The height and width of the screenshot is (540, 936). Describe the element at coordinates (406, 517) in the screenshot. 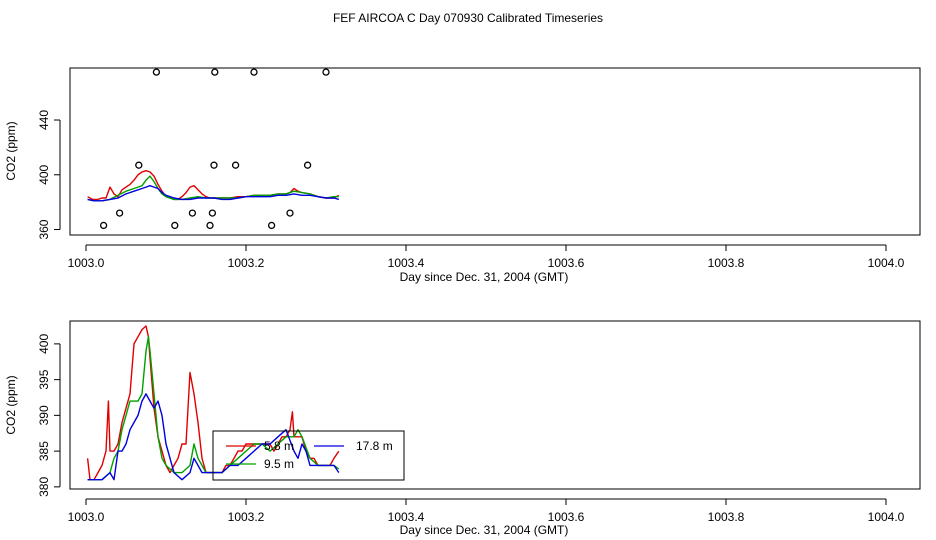

I see `bottom-x-tick-label: 1003.4` at that location.